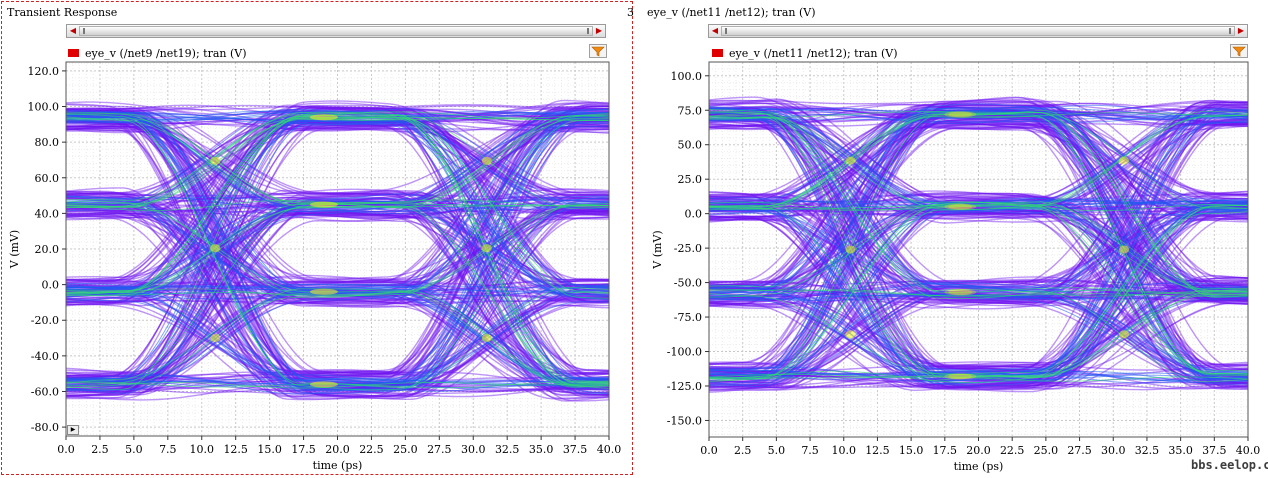 The image size is (1268, 478). What do you see at coordinates (688, 283) in the screenshot?
I see `y-tick-label: -50.0` at bounding box center [688, 283].